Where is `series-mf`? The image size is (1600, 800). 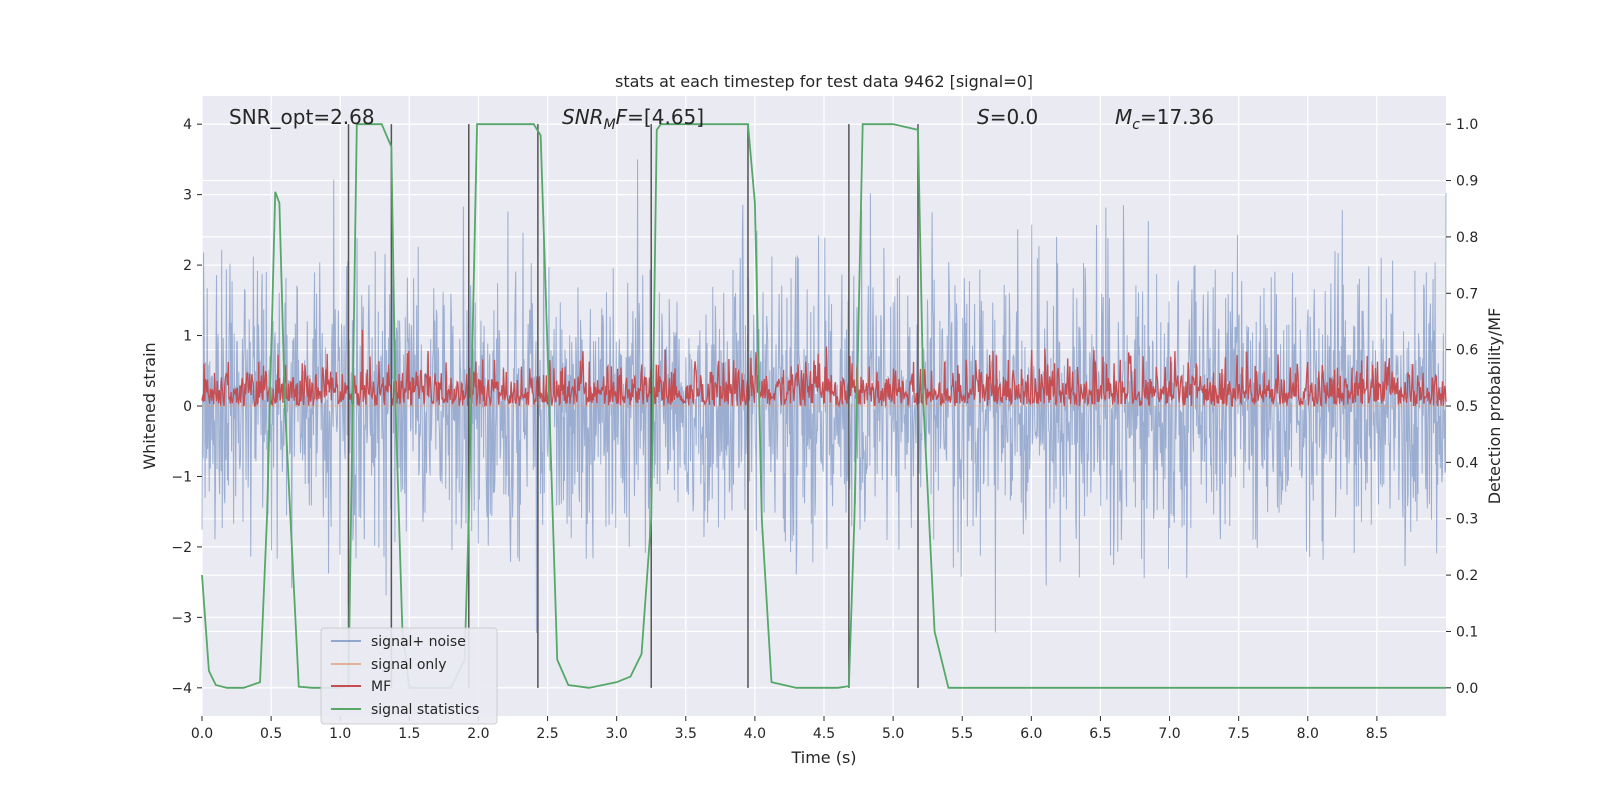 series-mf is located at coordinates (824, 368).